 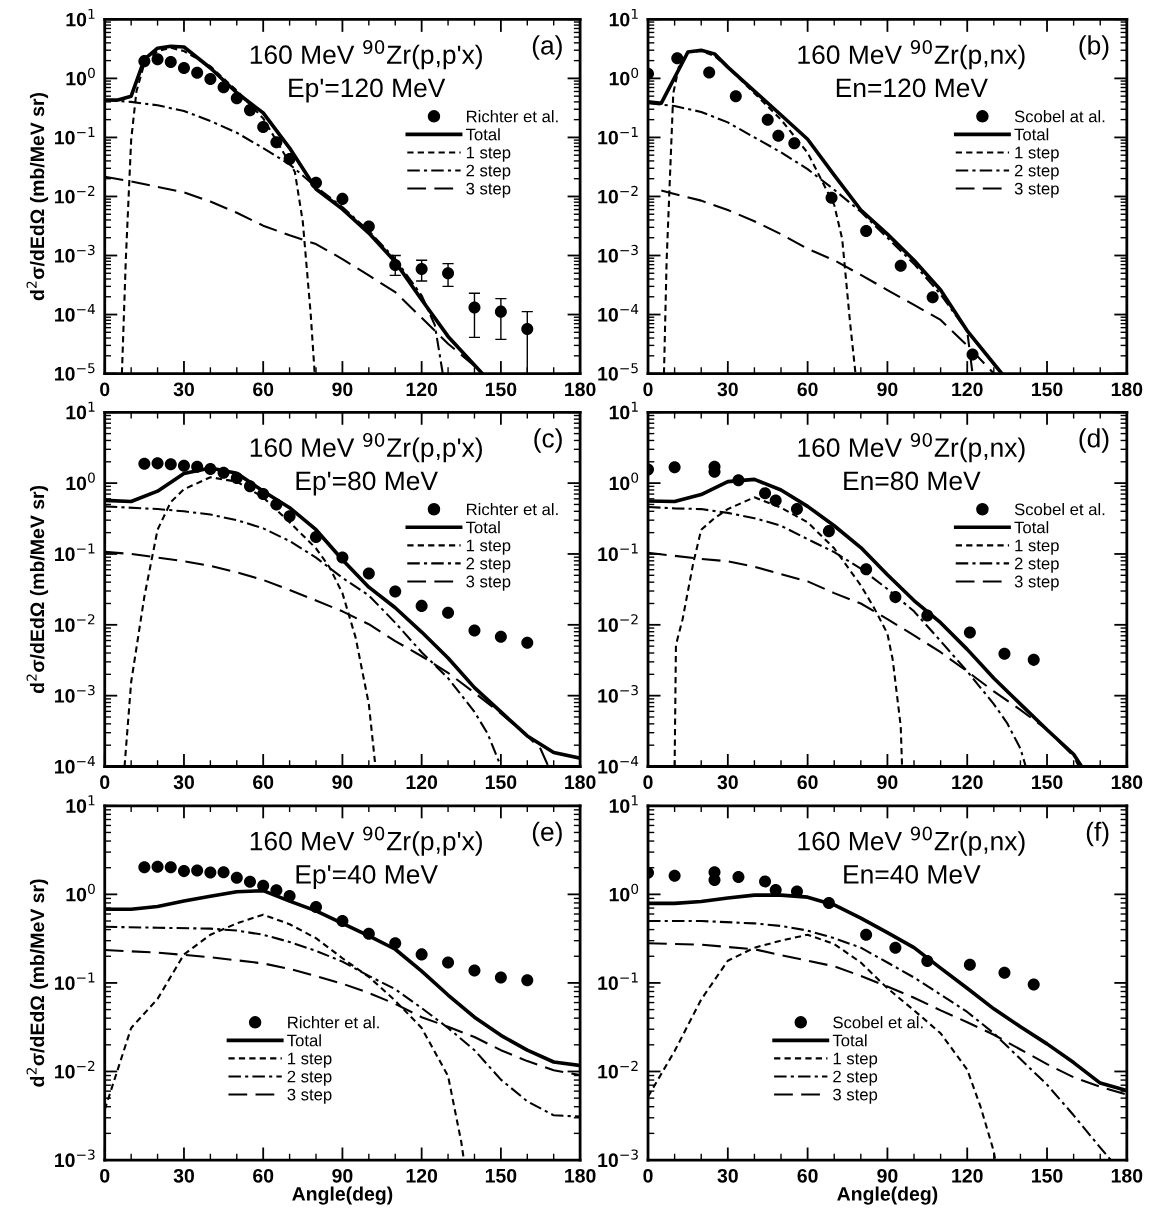 What do you see at coordinates (367, 483) in the screenshot?
I see `text: Ep'=80 MeV` at bounding box center [367, 483].